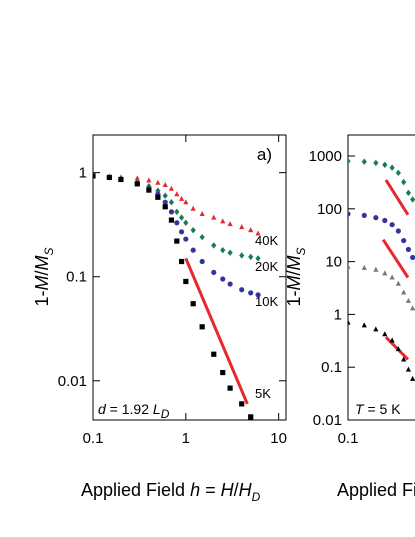 The image size is (415, 537). I want to click on x-tick-label: 10, so click(278, 438).